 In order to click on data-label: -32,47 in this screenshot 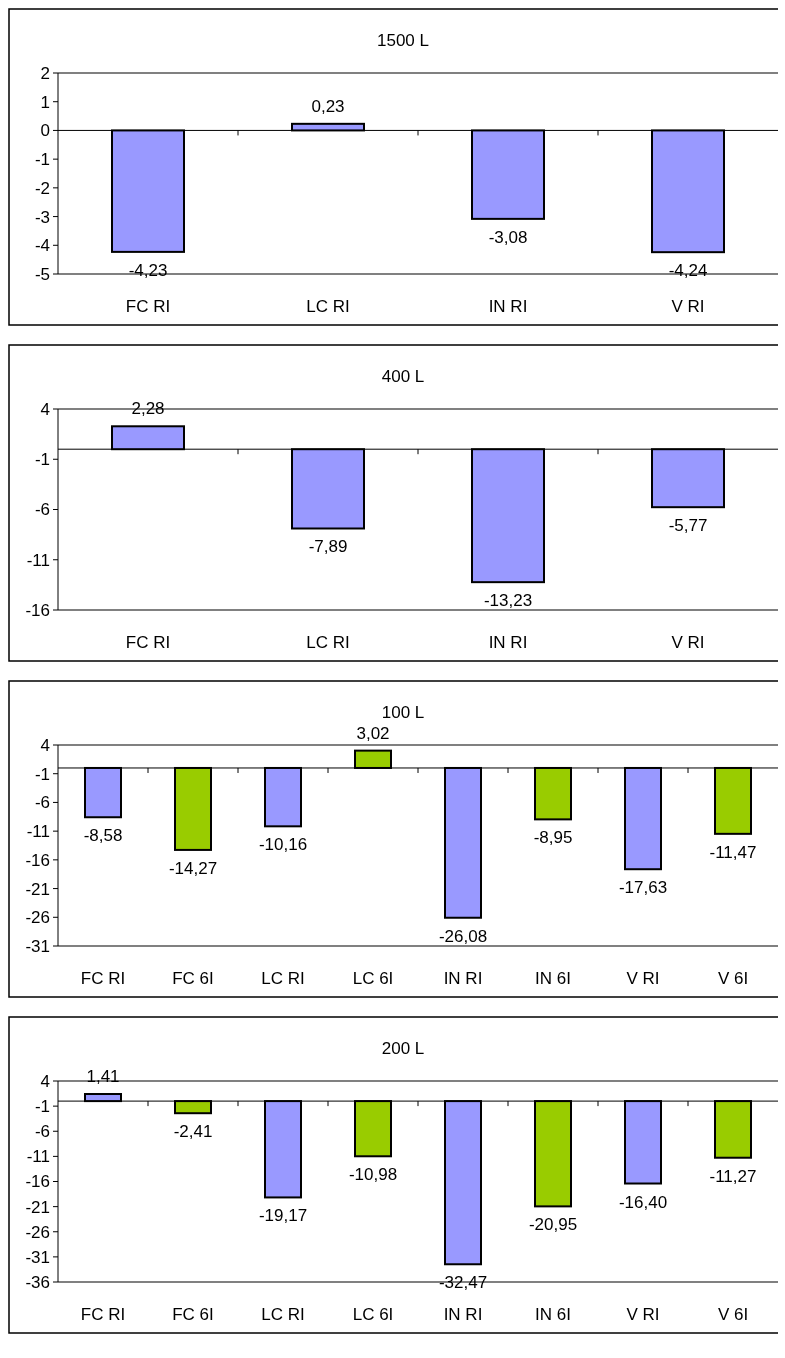, I will do `click(463, 1283)`.